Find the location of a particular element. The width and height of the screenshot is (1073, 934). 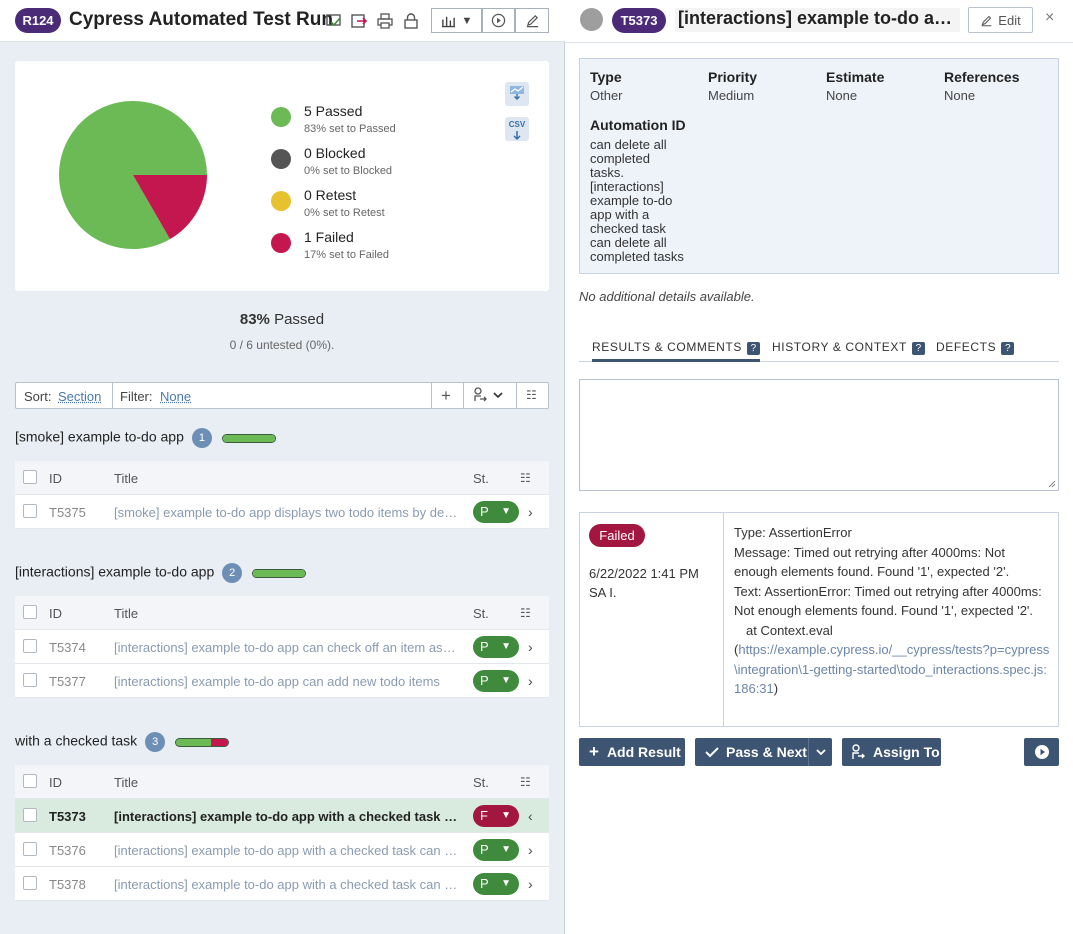

assign-to-button: Assign To is located at coordinates (891, 752).